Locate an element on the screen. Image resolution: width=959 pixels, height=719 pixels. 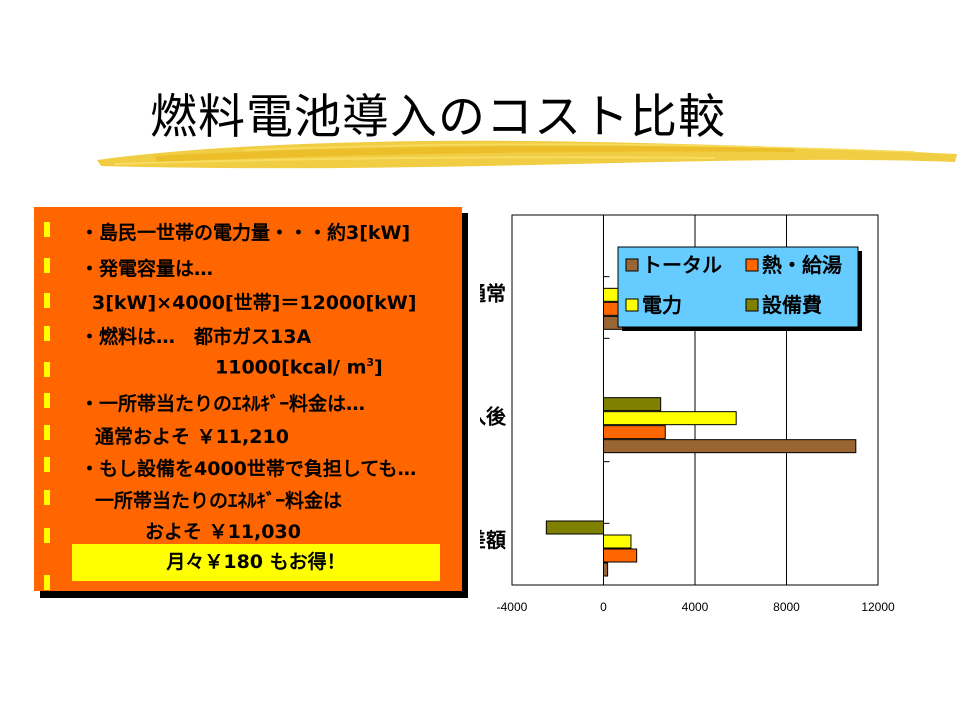
text-line-capacity-calc: 3[kW]×4000[世帯]＝12000[kW] is located at coordinates (254, 303).